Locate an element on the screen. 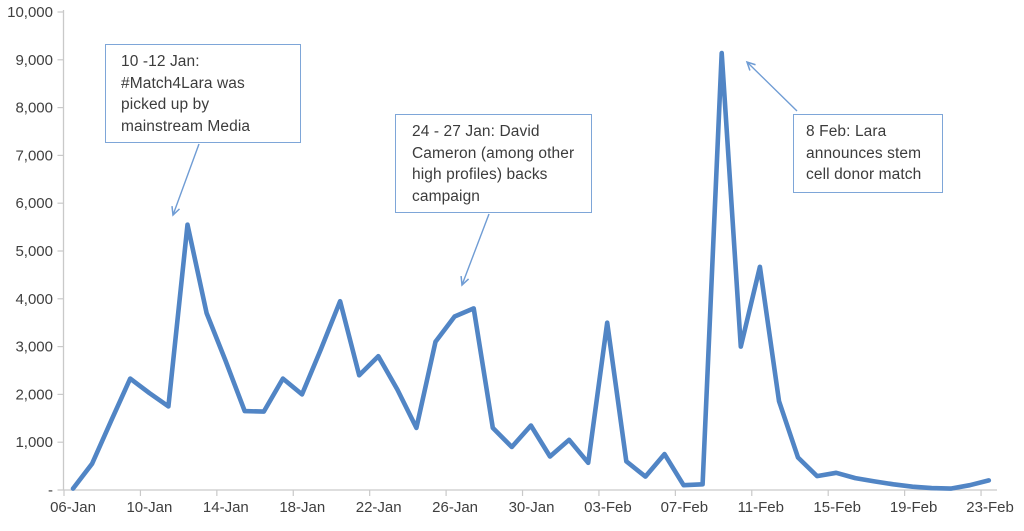  y-tick-label: - is located at coordinates (50, 490).